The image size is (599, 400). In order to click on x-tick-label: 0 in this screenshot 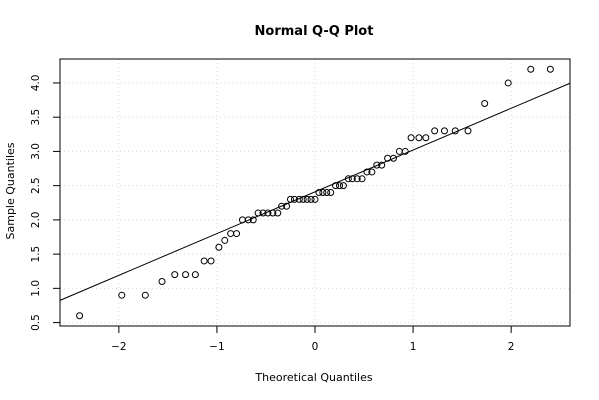, I will do `click(315, 347)`.